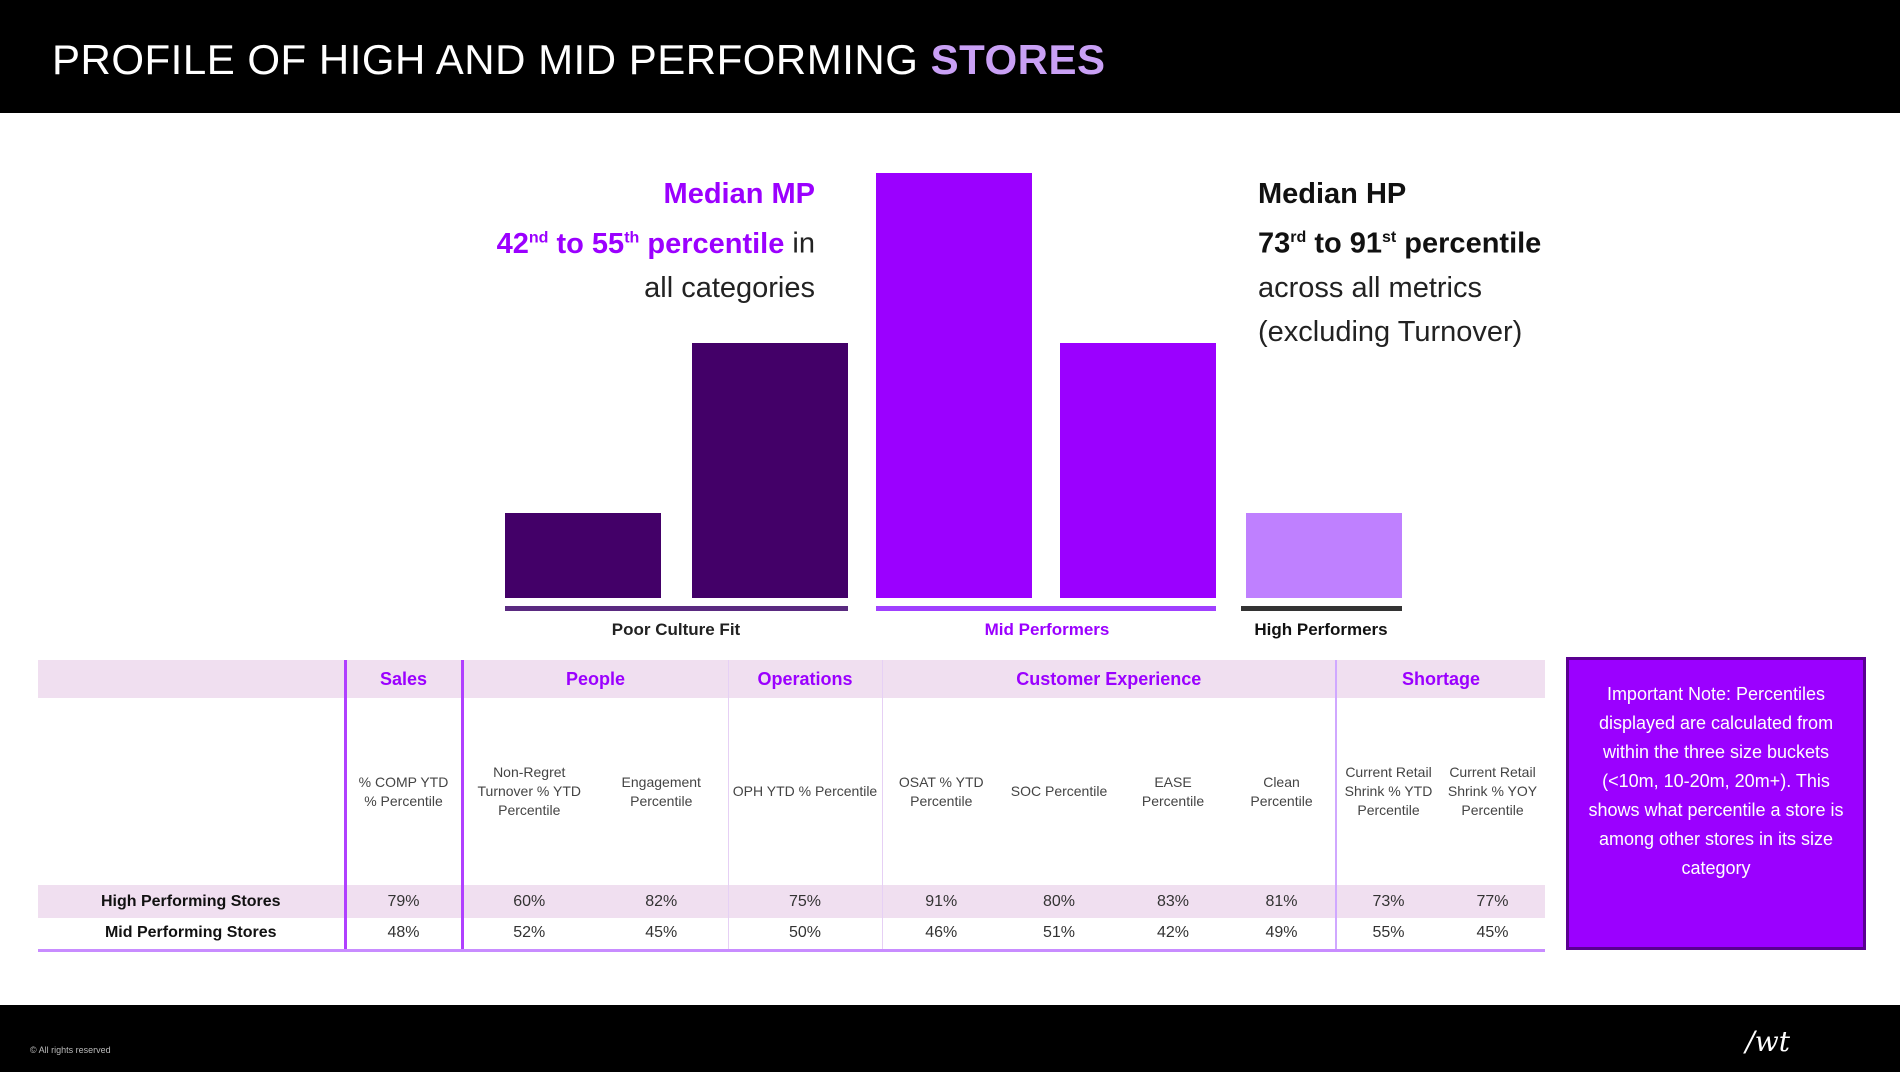  What do you see at coordinates (940, 791) in the screenshot?
I see `column-header: OSAT % YTD Percentile` at bounding box center [940, 791].